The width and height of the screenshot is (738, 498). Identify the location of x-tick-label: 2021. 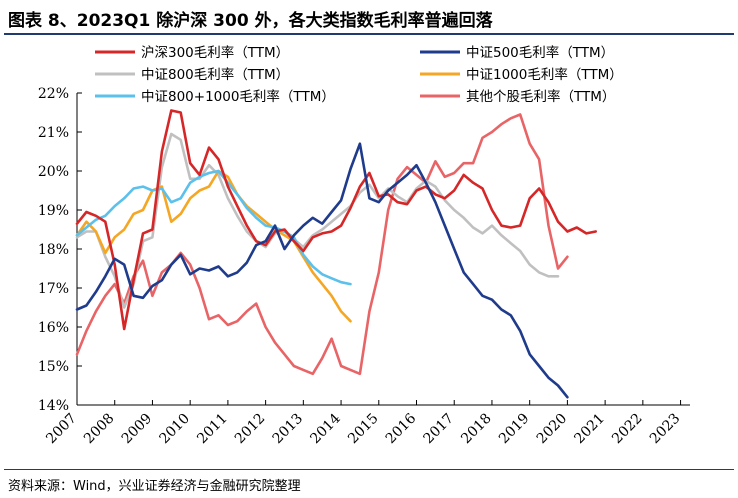
(589, 429).